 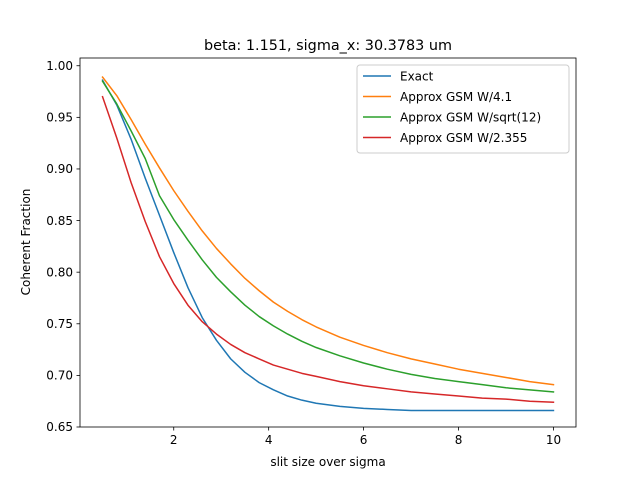 What do you see at coordinates (26, 242) in the screenshot?
I see `y-axis-label: Coherent Fraction` at bounding box center [26, 242].